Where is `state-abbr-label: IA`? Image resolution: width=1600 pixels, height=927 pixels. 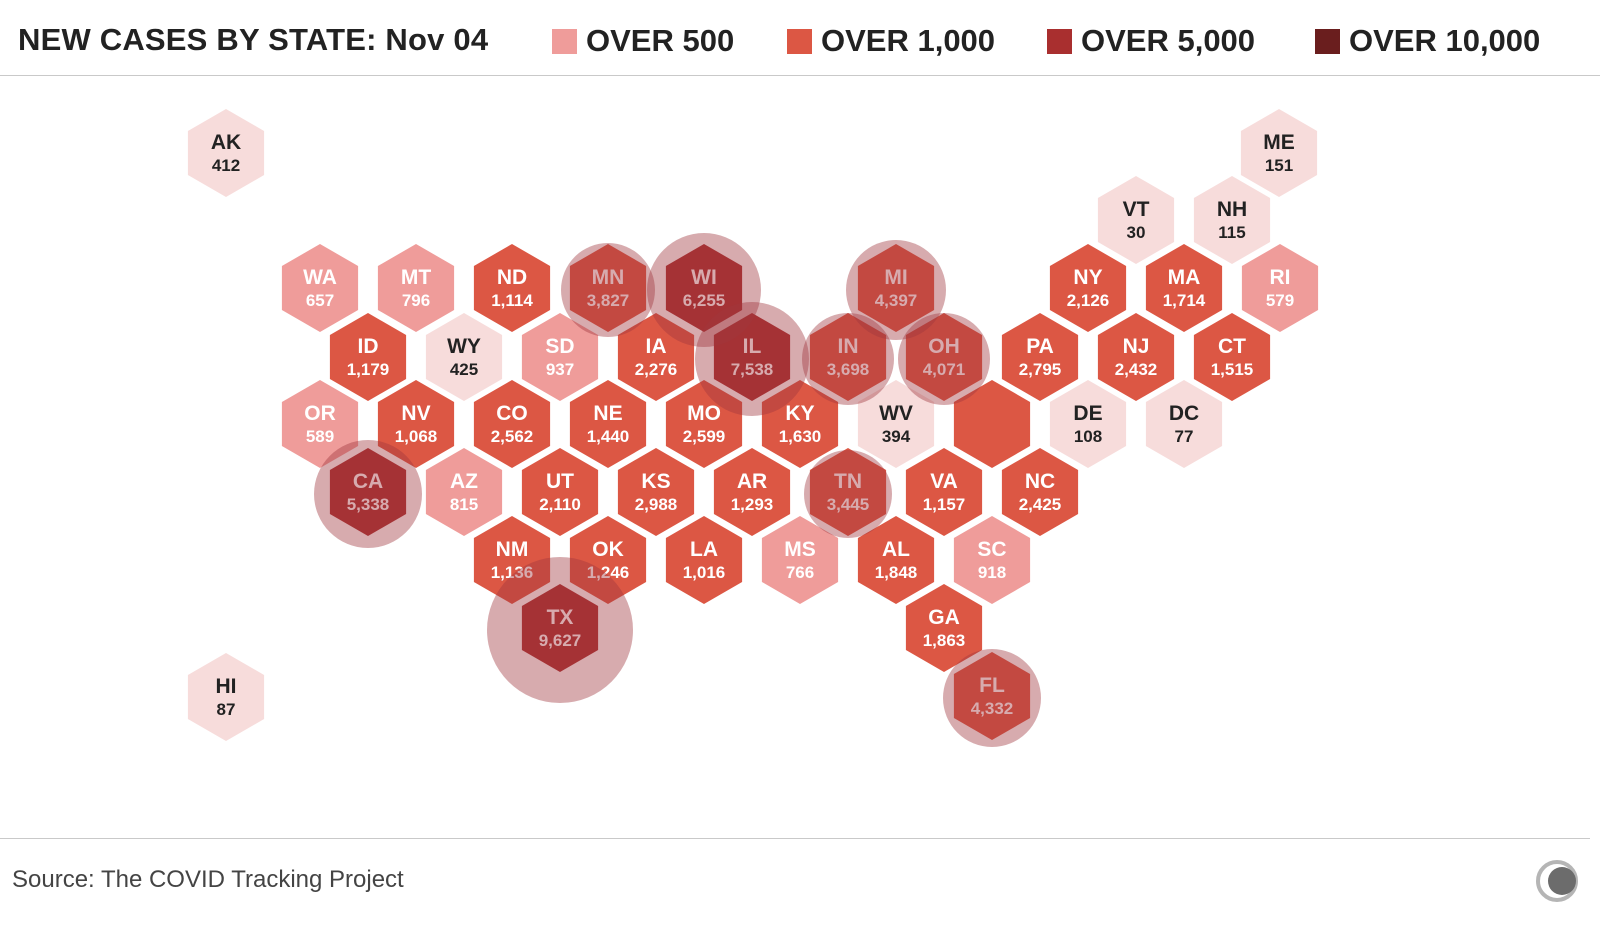
state-abbr-label: IA is located at coordinates (656, 346).